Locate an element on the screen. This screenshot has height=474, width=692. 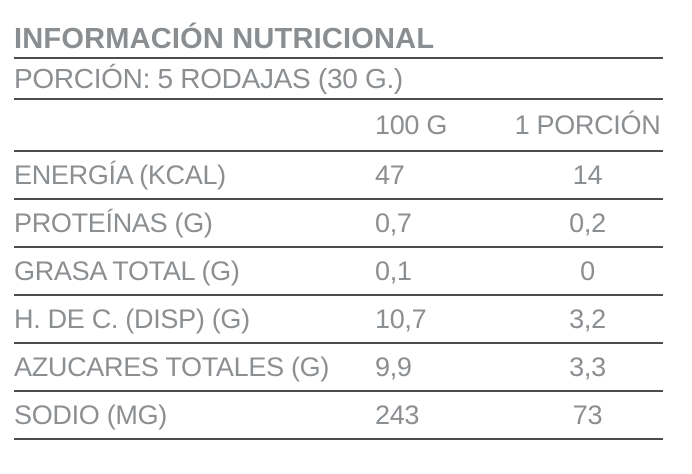
value-per-100g: 243 is located at coordinates (397, 414).